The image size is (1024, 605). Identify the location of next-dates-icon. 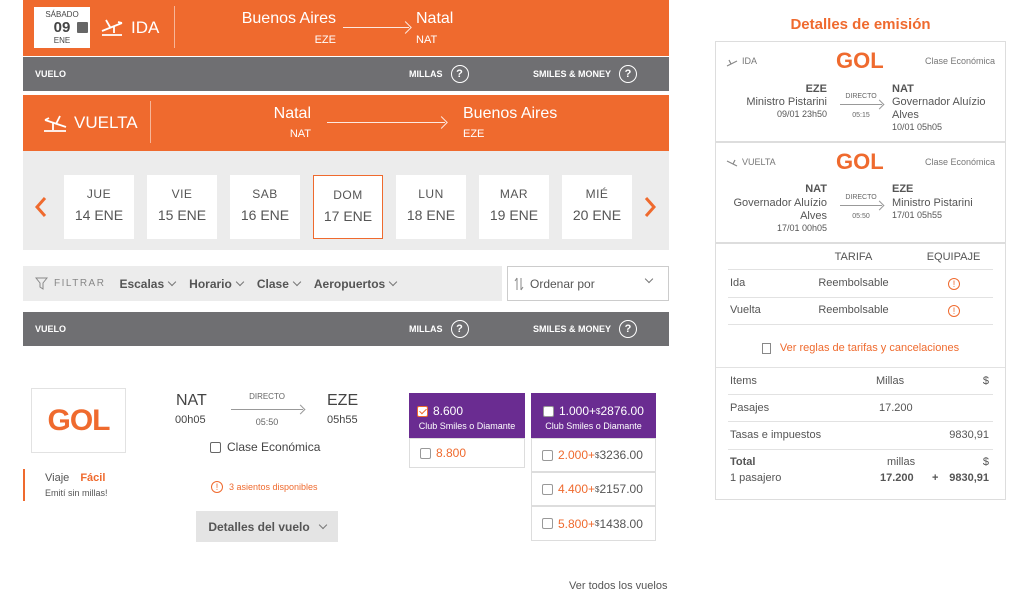
(650, 207).